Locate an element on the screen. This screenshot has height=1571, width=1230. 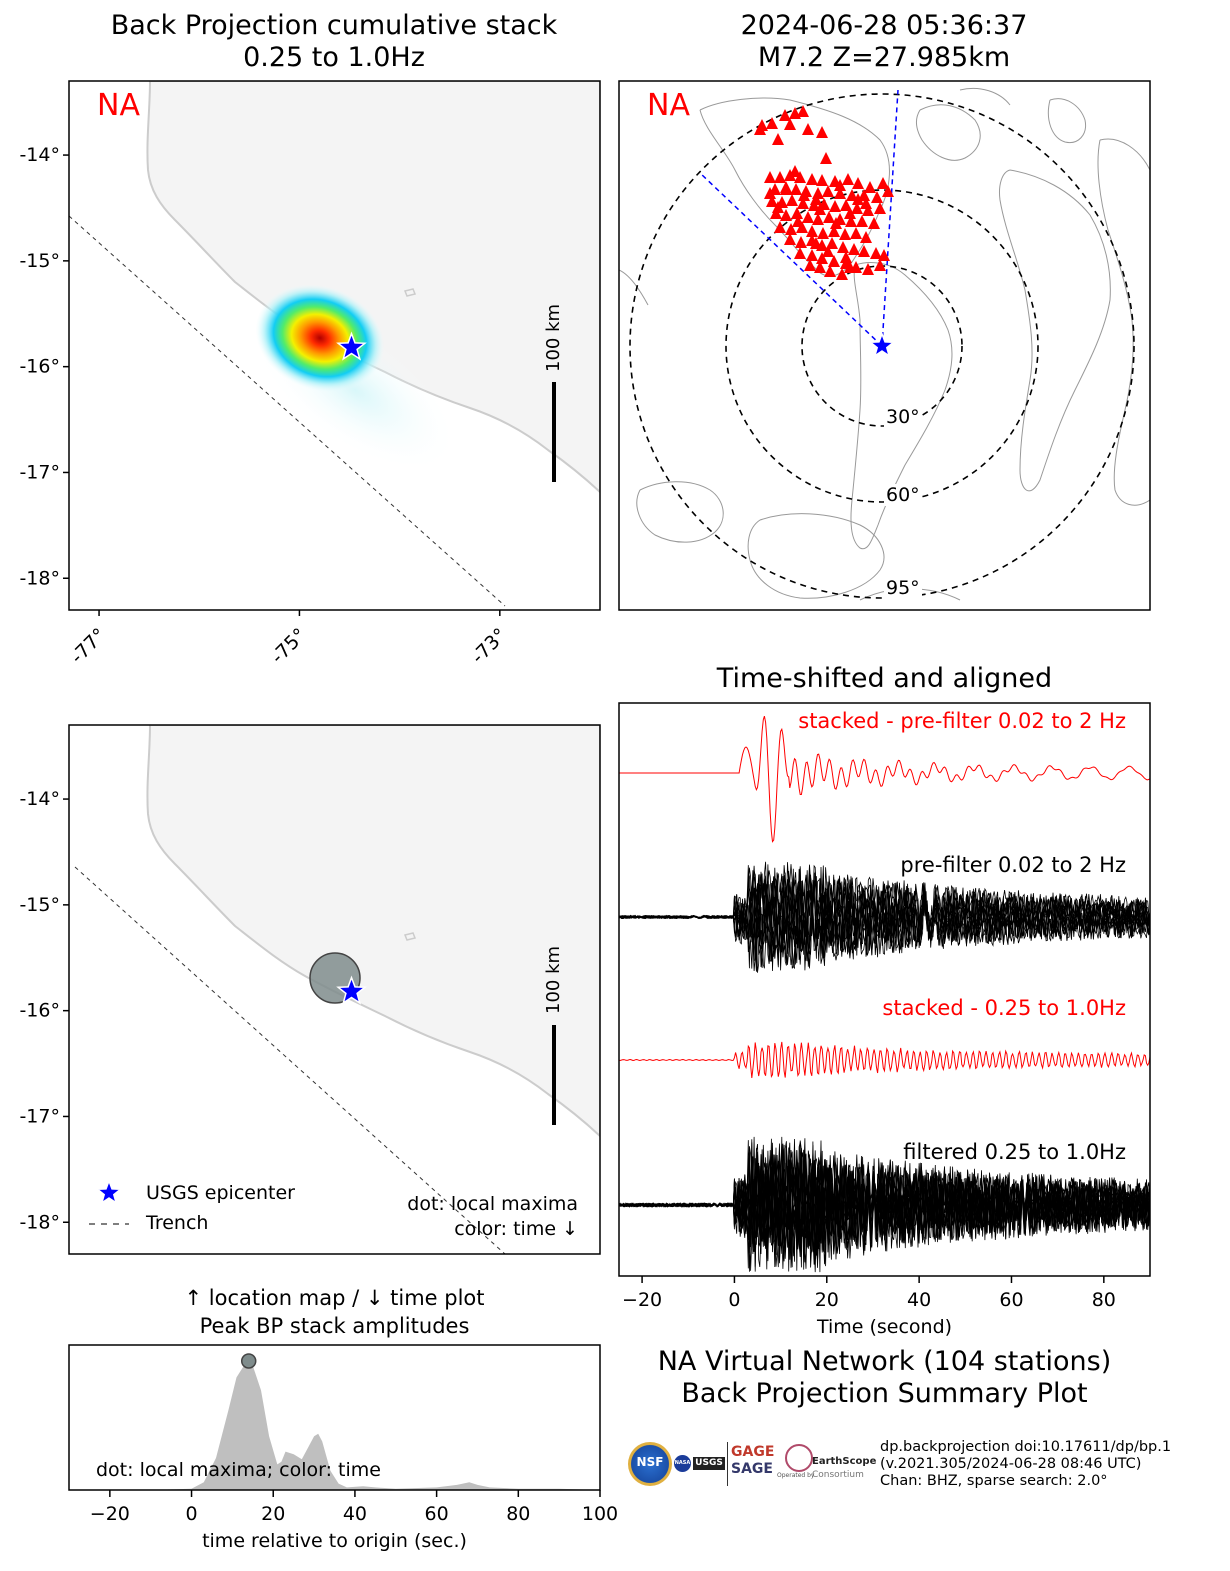
waveform-title: Time-shifted and aligned is located at coordinates (884, 678).